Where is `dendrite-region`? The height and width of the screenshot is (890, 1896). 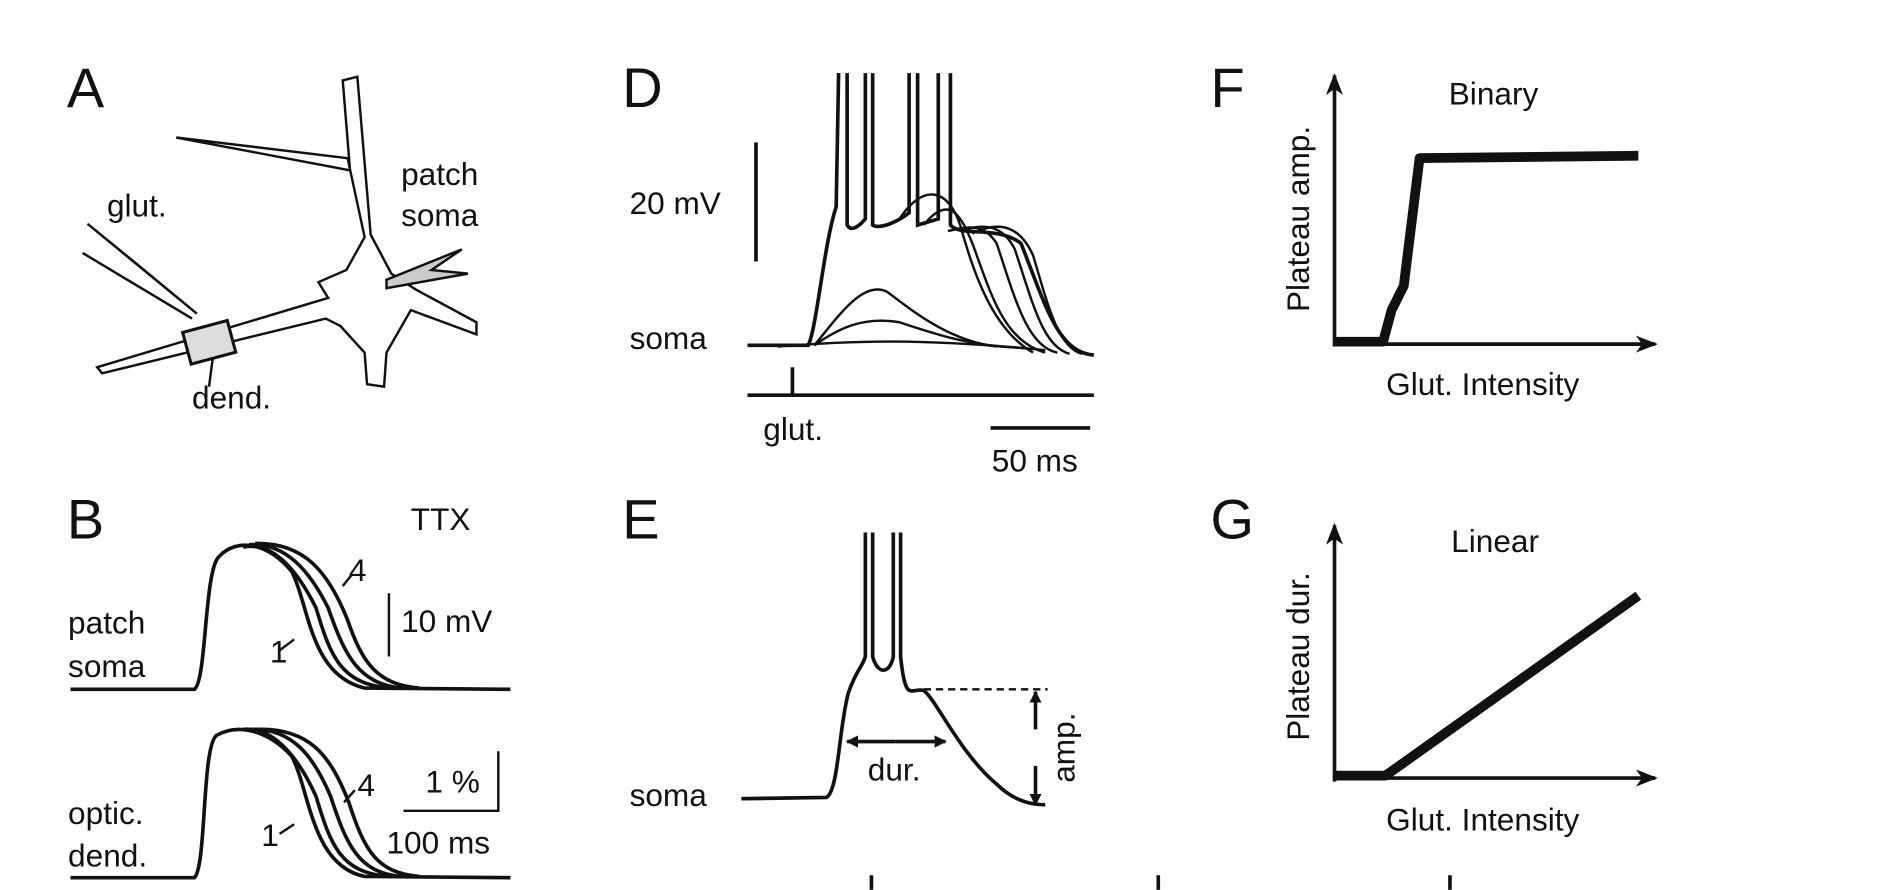 dendrite-region is located at coordinates (209, 342).